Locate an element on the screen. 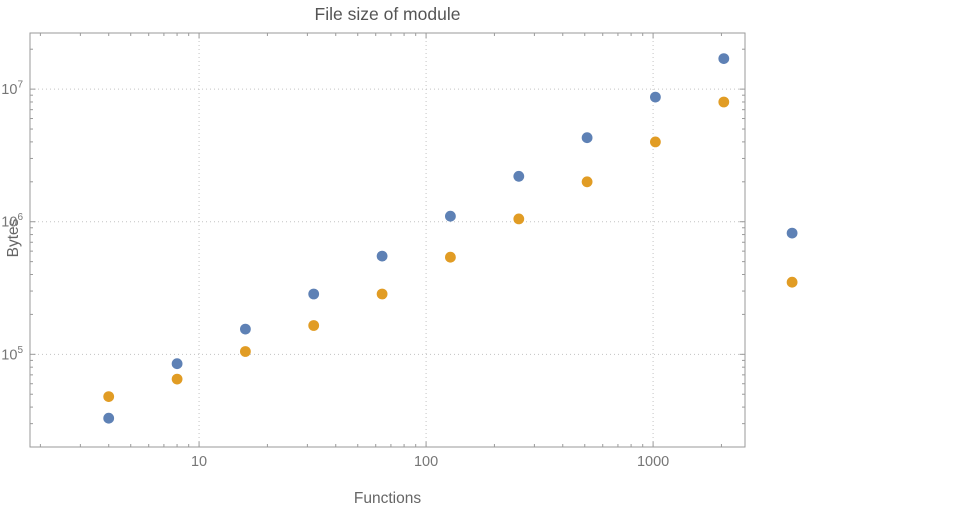 The height and width of the screenshot is (513, 975). y-tick-label: 10⁵ is located at coordinates (12, 354).